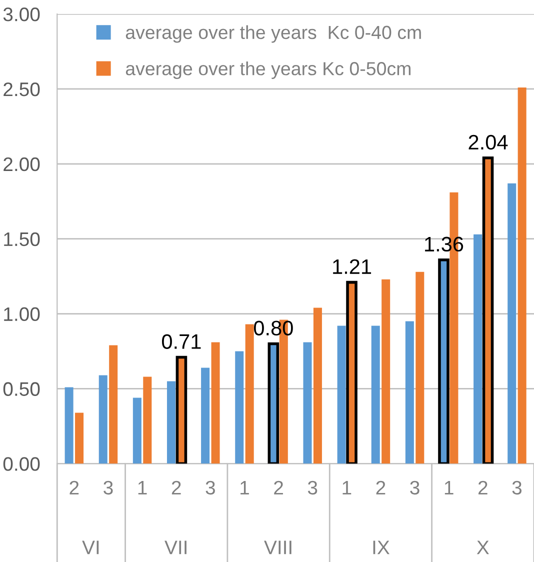 The image size is (534, 562). What do you see at coordinates (488, 142) in the screenshot?
I see `data-label: 2.04` at bounding box center [488, 142].